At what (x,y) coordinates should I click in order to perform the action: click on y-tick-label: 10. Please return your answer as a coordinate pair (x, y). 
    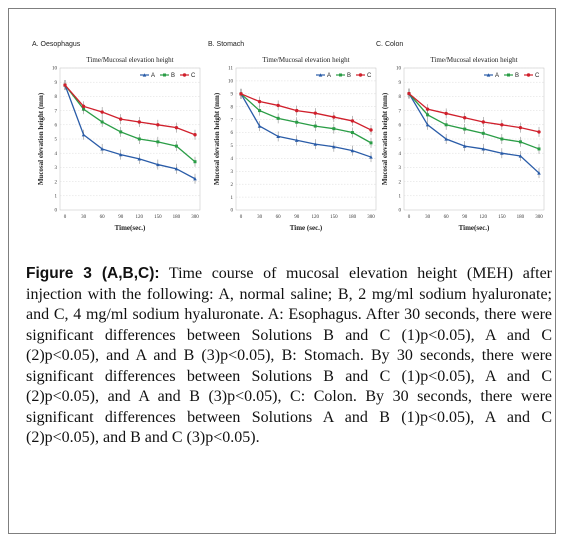
    Looking at the image, I should click on (399, 69).